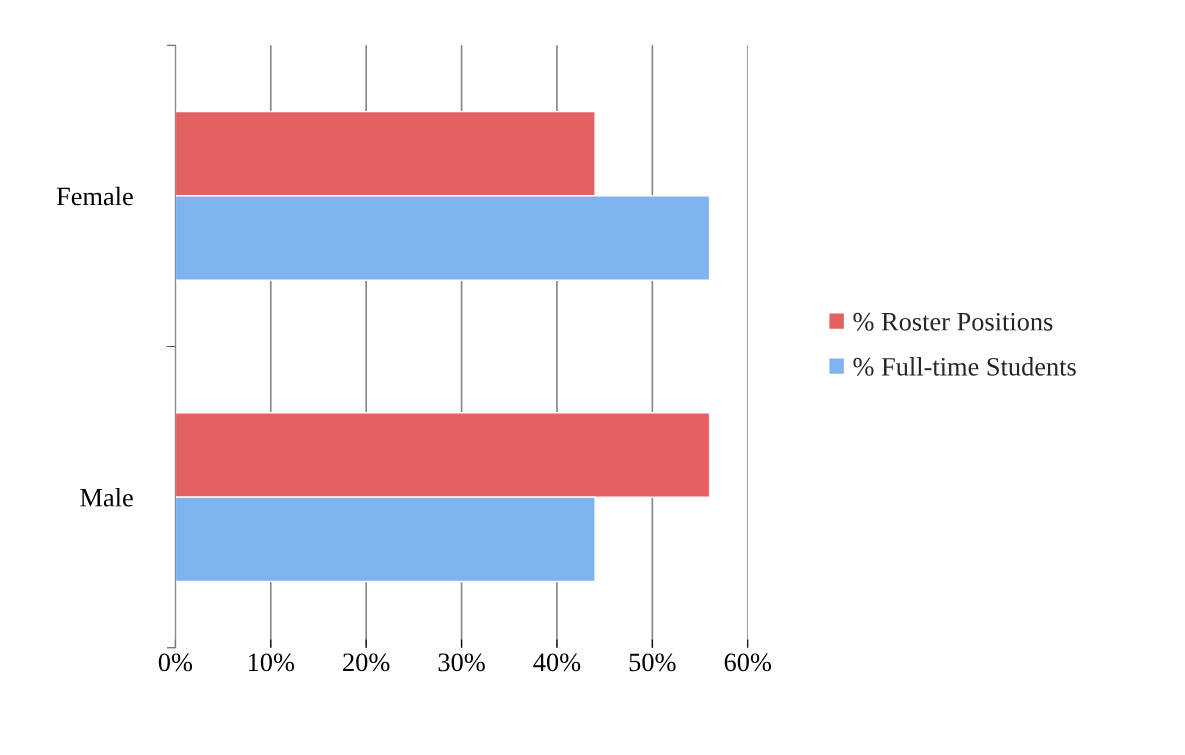 This screenshot has height=755, width=1185. What do you see at coordinates (953, 321) in the screenshot?
I see `legend-label: % Roster Positions` at bounding box center [953, 321].